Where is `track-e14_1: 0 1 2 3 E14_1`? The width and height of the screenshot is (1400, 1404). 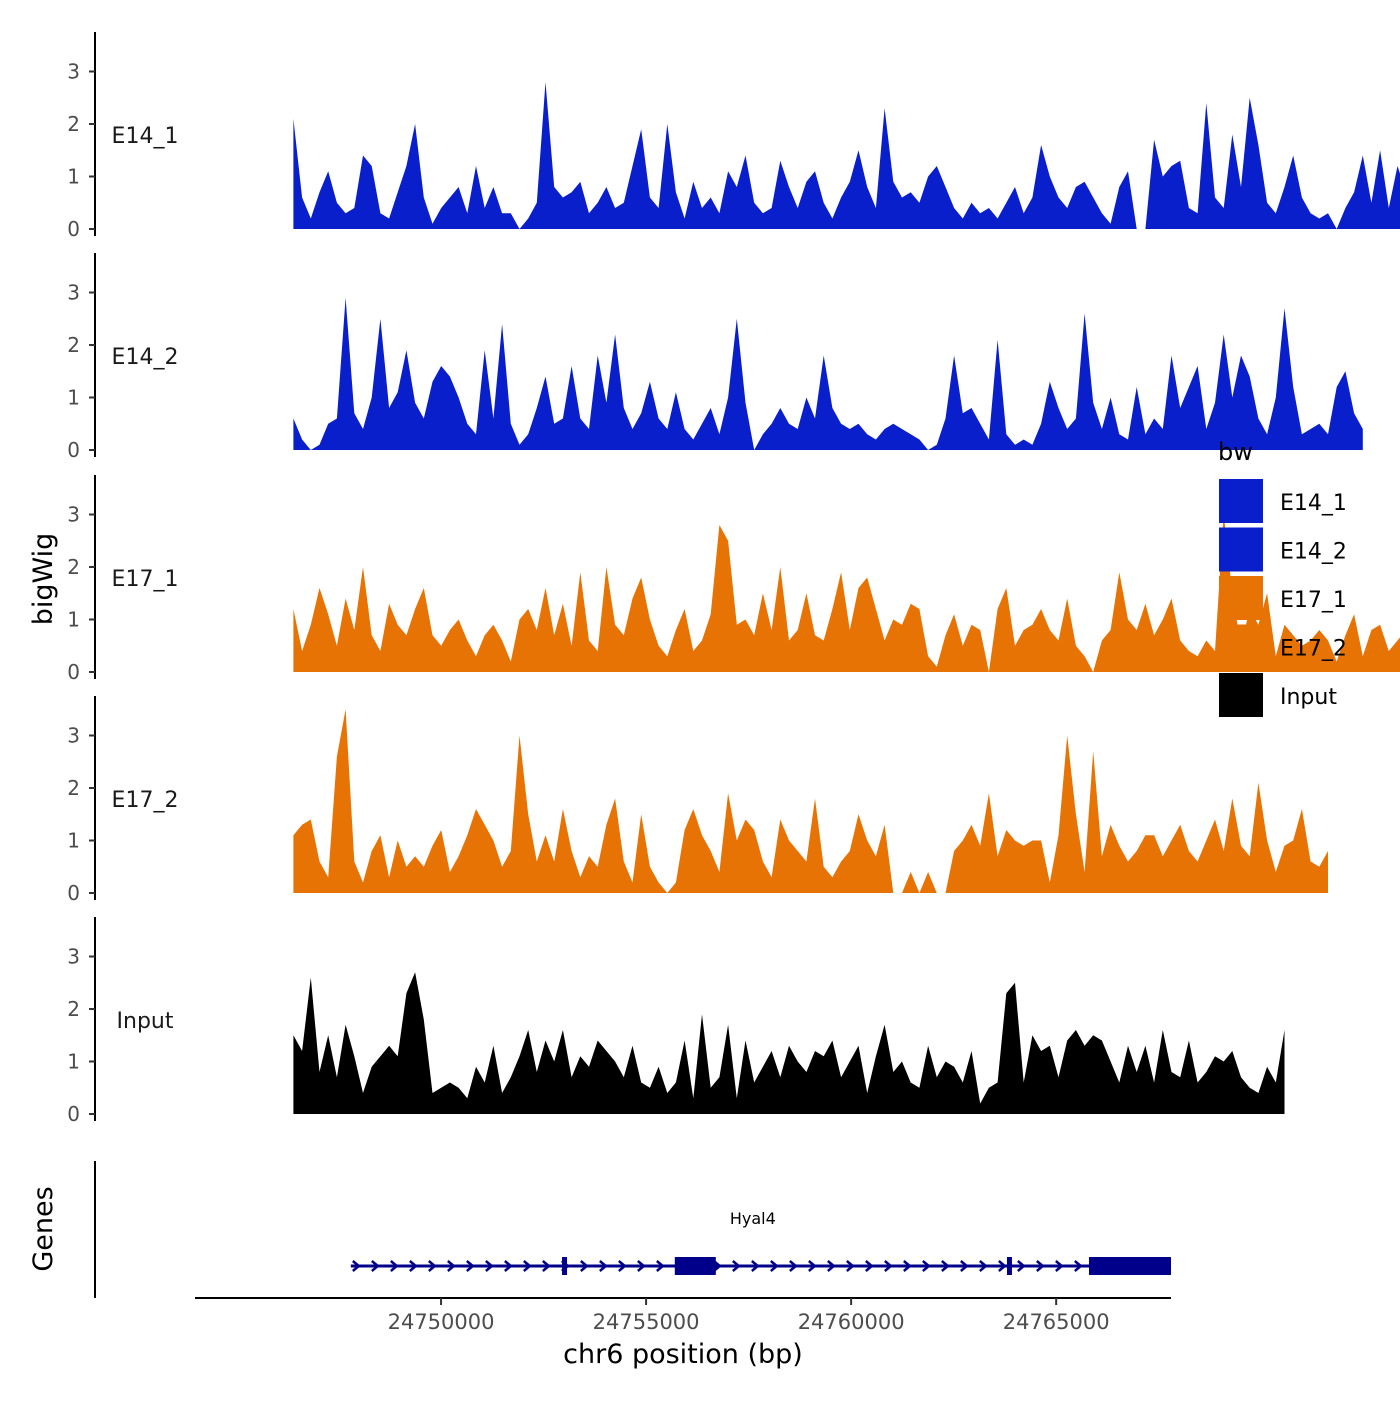 track-e14_1: 0 1 2 3 E14_1 is located at coordinates (733, 136).